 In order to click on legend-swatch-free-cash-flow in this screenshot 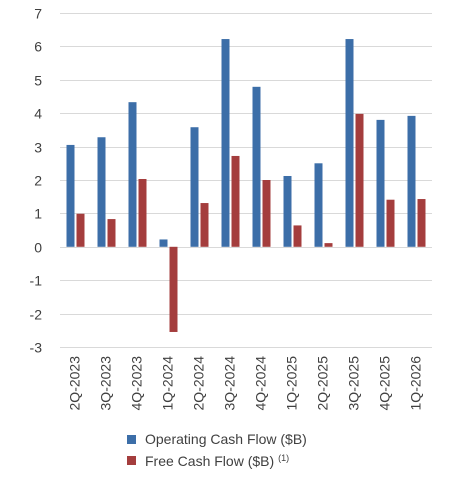, I will do `click(131, 460)`.